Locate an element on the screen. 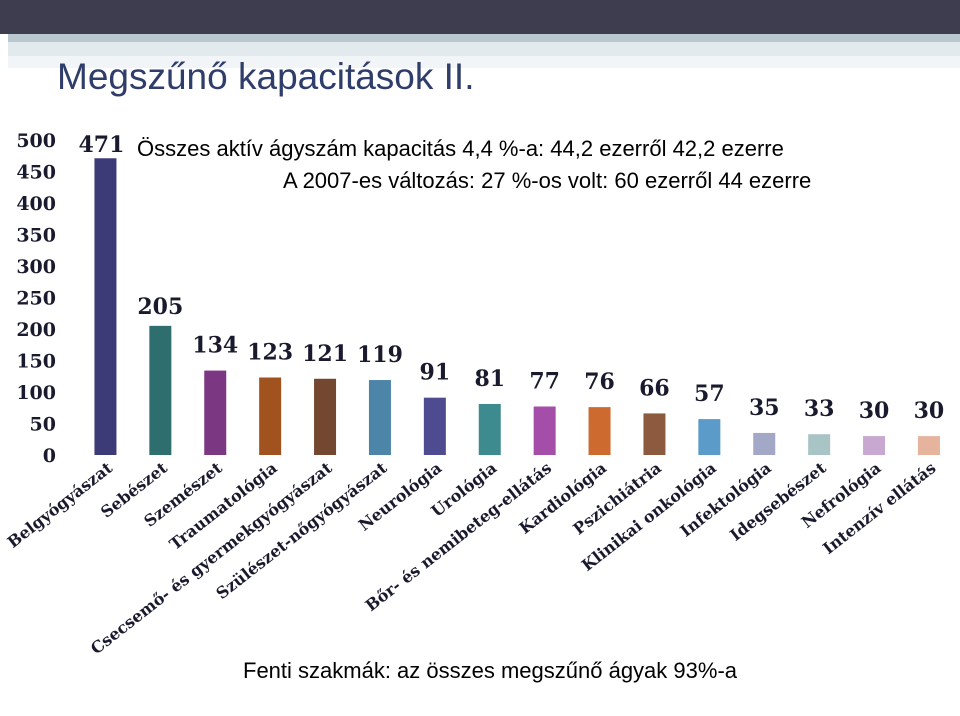 This screenshot has width=960, height=716. y-tick-label: 50 is located at coordinates (43, 425).